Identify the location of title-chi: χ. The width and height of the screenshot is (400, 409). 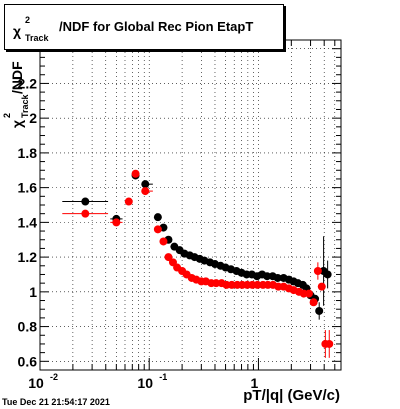
(17, 31).